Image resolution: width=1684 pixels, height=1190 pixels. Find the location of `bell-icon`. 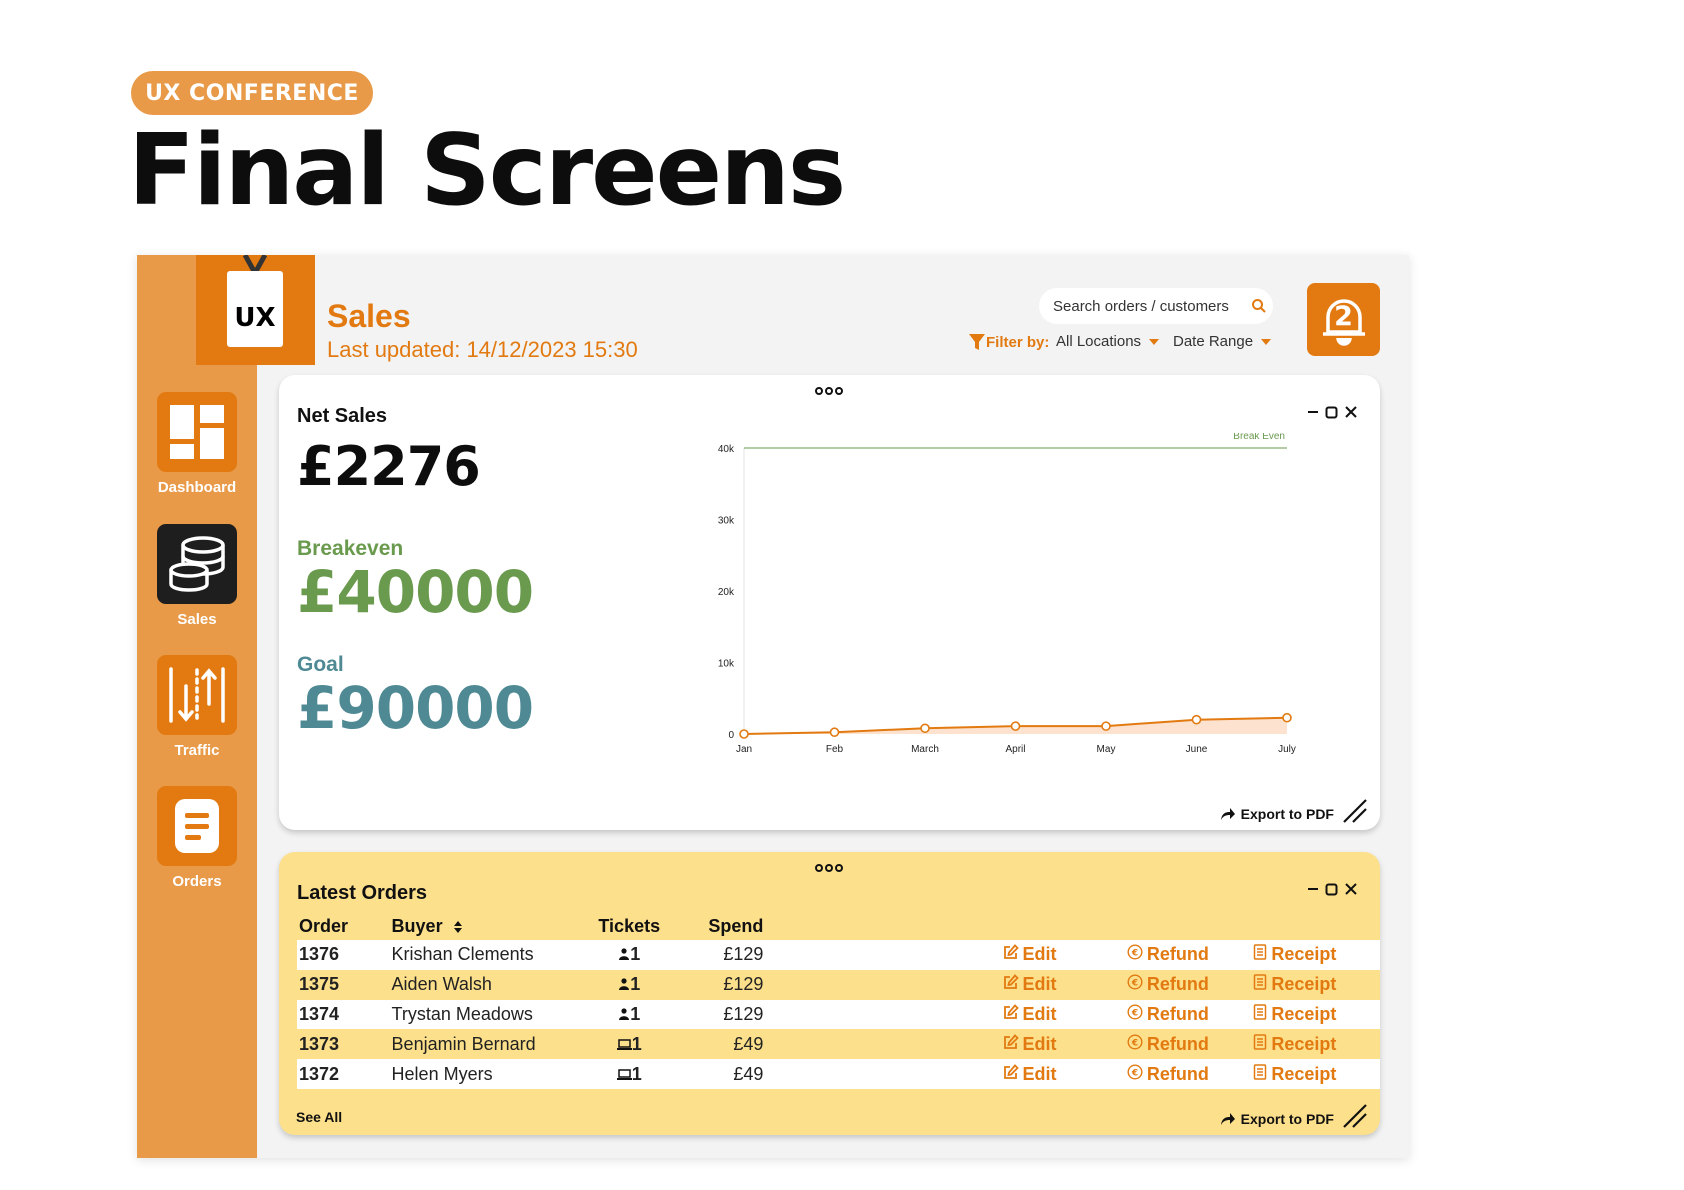

bell-icon is located at coordinates (1343, 322).